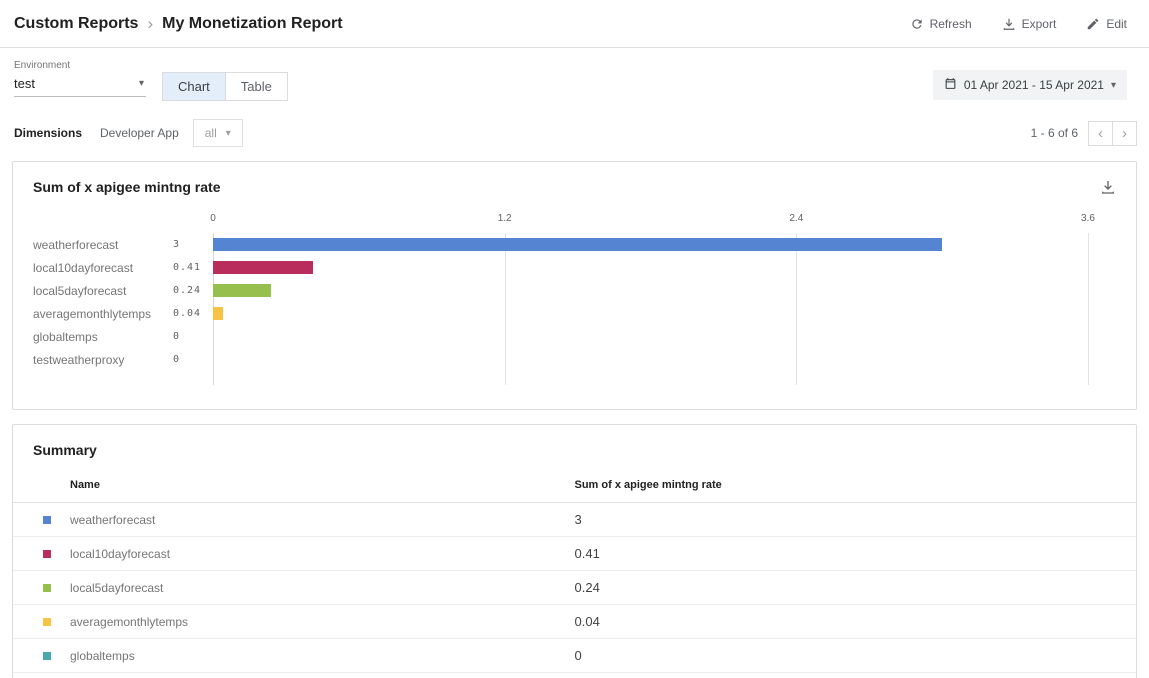 This screenshot has width=1149, height=678. Describe the element at coordinates (917, 24) in the screenshot. I see `refresh-icon` at that location.